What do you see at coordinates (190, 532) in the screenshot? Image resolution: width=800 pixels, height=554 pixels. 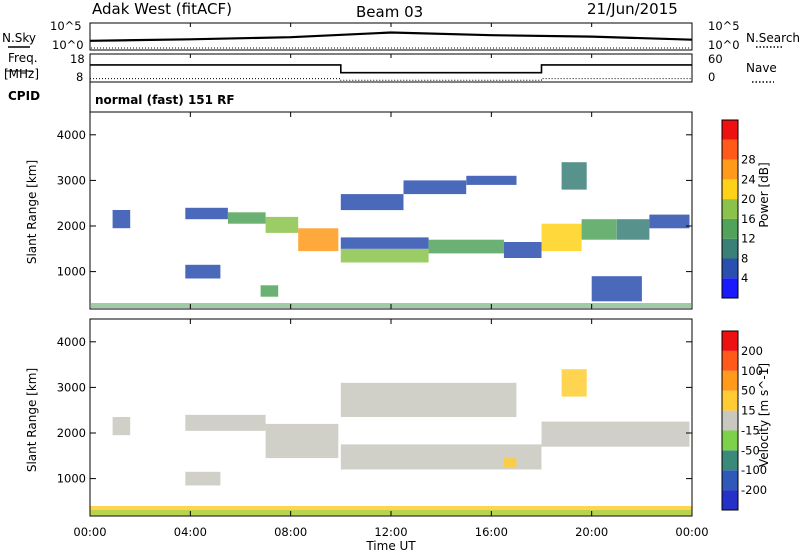 I see `x-tick-label-1: 04:00` at bounding box center [190, 532].